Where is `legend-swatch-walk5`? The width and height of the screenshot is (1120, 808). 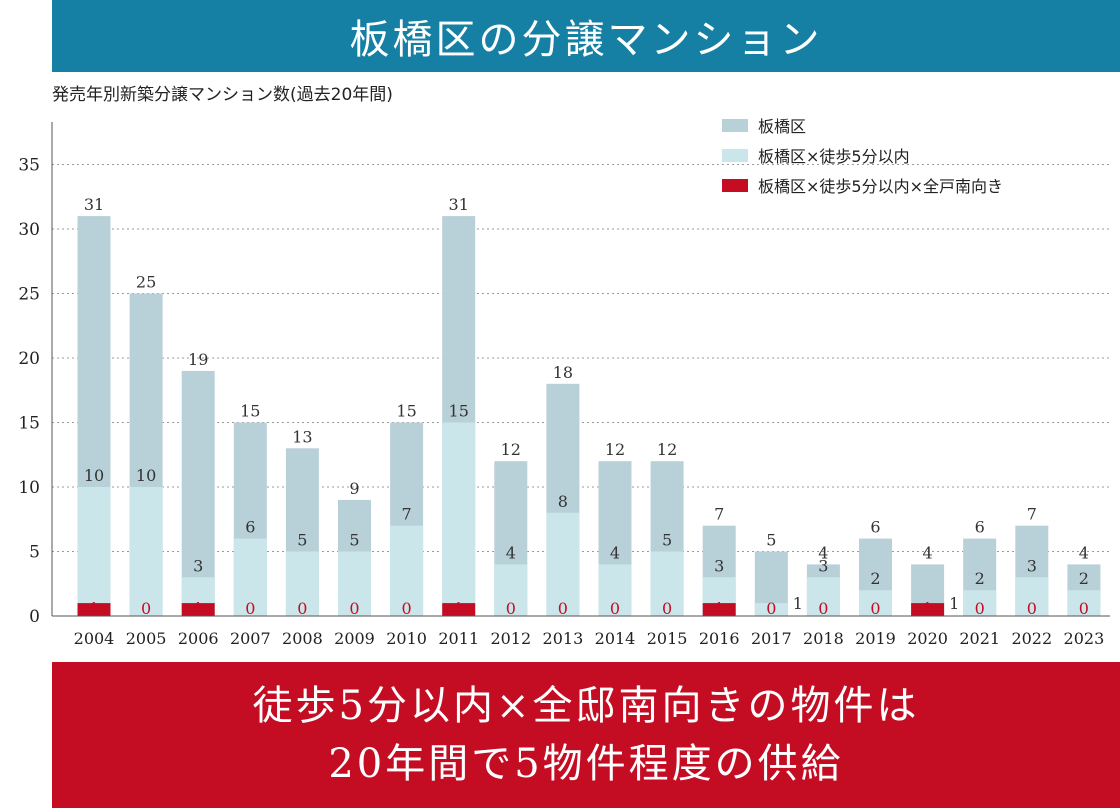
legend-swatch-walk5 is located at coordinates (735, 155).